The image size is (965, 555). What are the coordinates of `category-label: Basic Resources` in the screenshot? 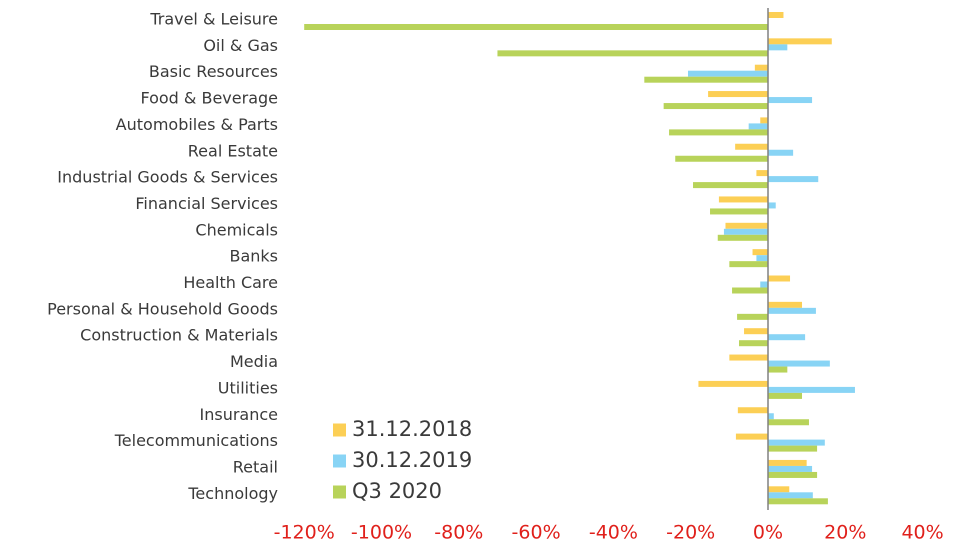 It's located at (213, 71).